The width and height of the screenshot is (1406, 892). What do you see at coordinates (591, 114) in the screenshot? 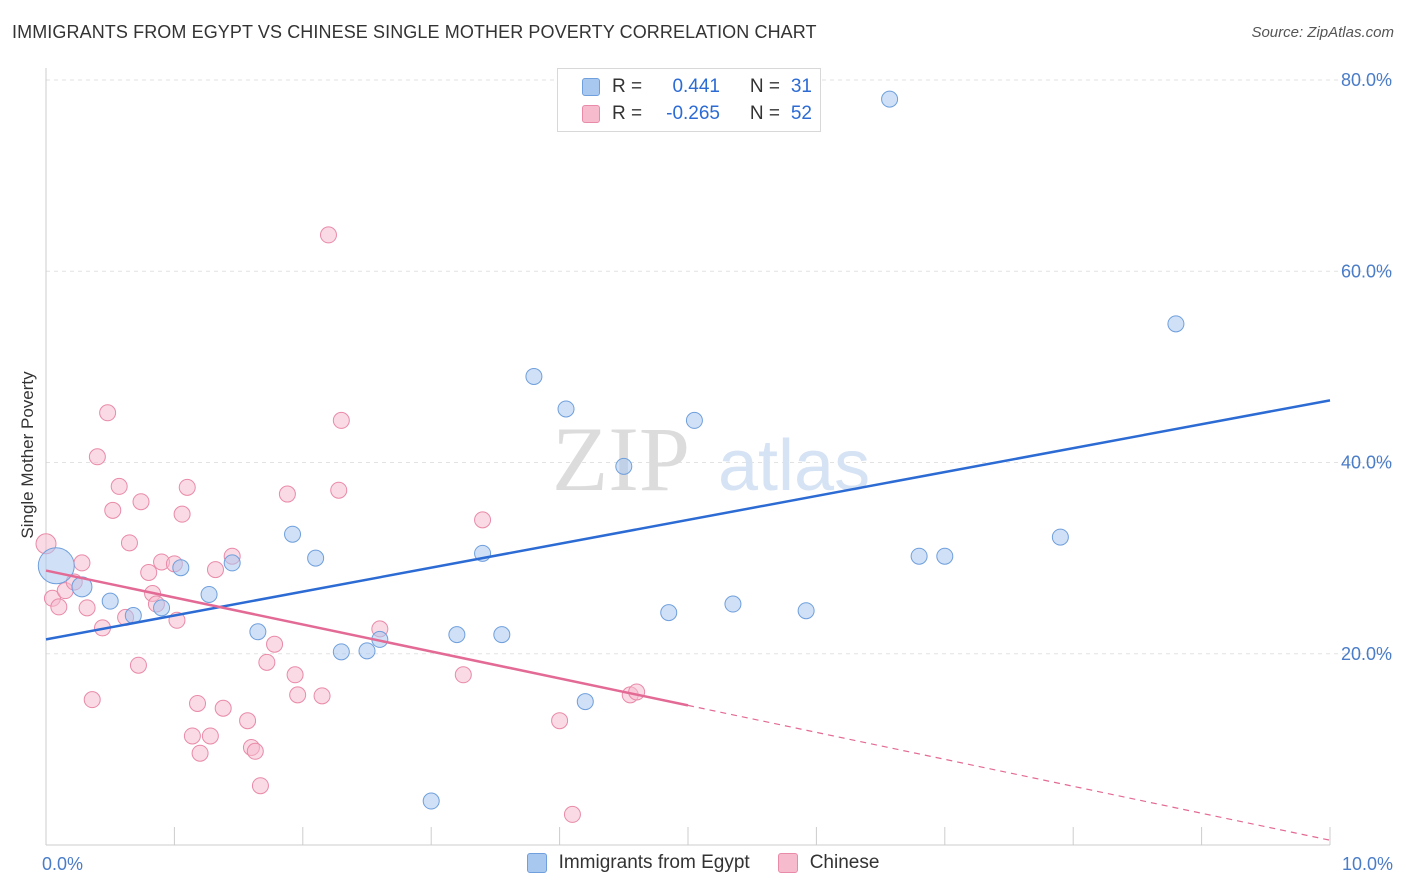
I see `legend-swatch-chinese` at bounding box center [591, 114].